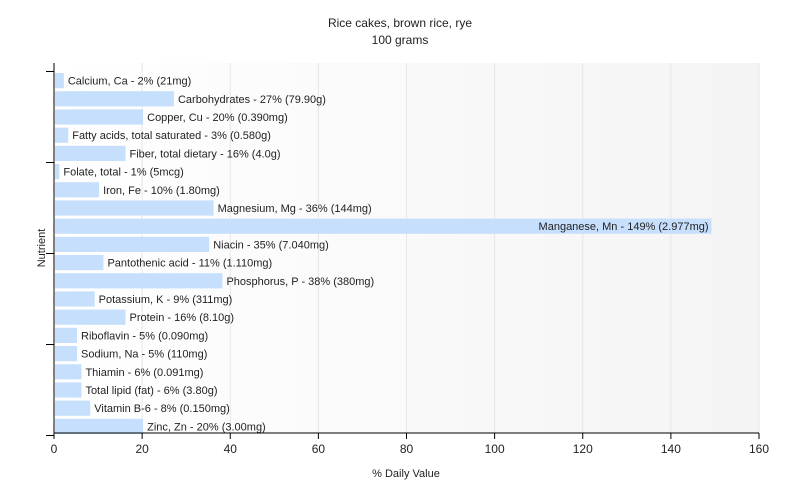  What do you see at coordinates (406, 474) in the screenshot?
I see `x-axis-title: % Daily Value` at bounding box center [406, 474].